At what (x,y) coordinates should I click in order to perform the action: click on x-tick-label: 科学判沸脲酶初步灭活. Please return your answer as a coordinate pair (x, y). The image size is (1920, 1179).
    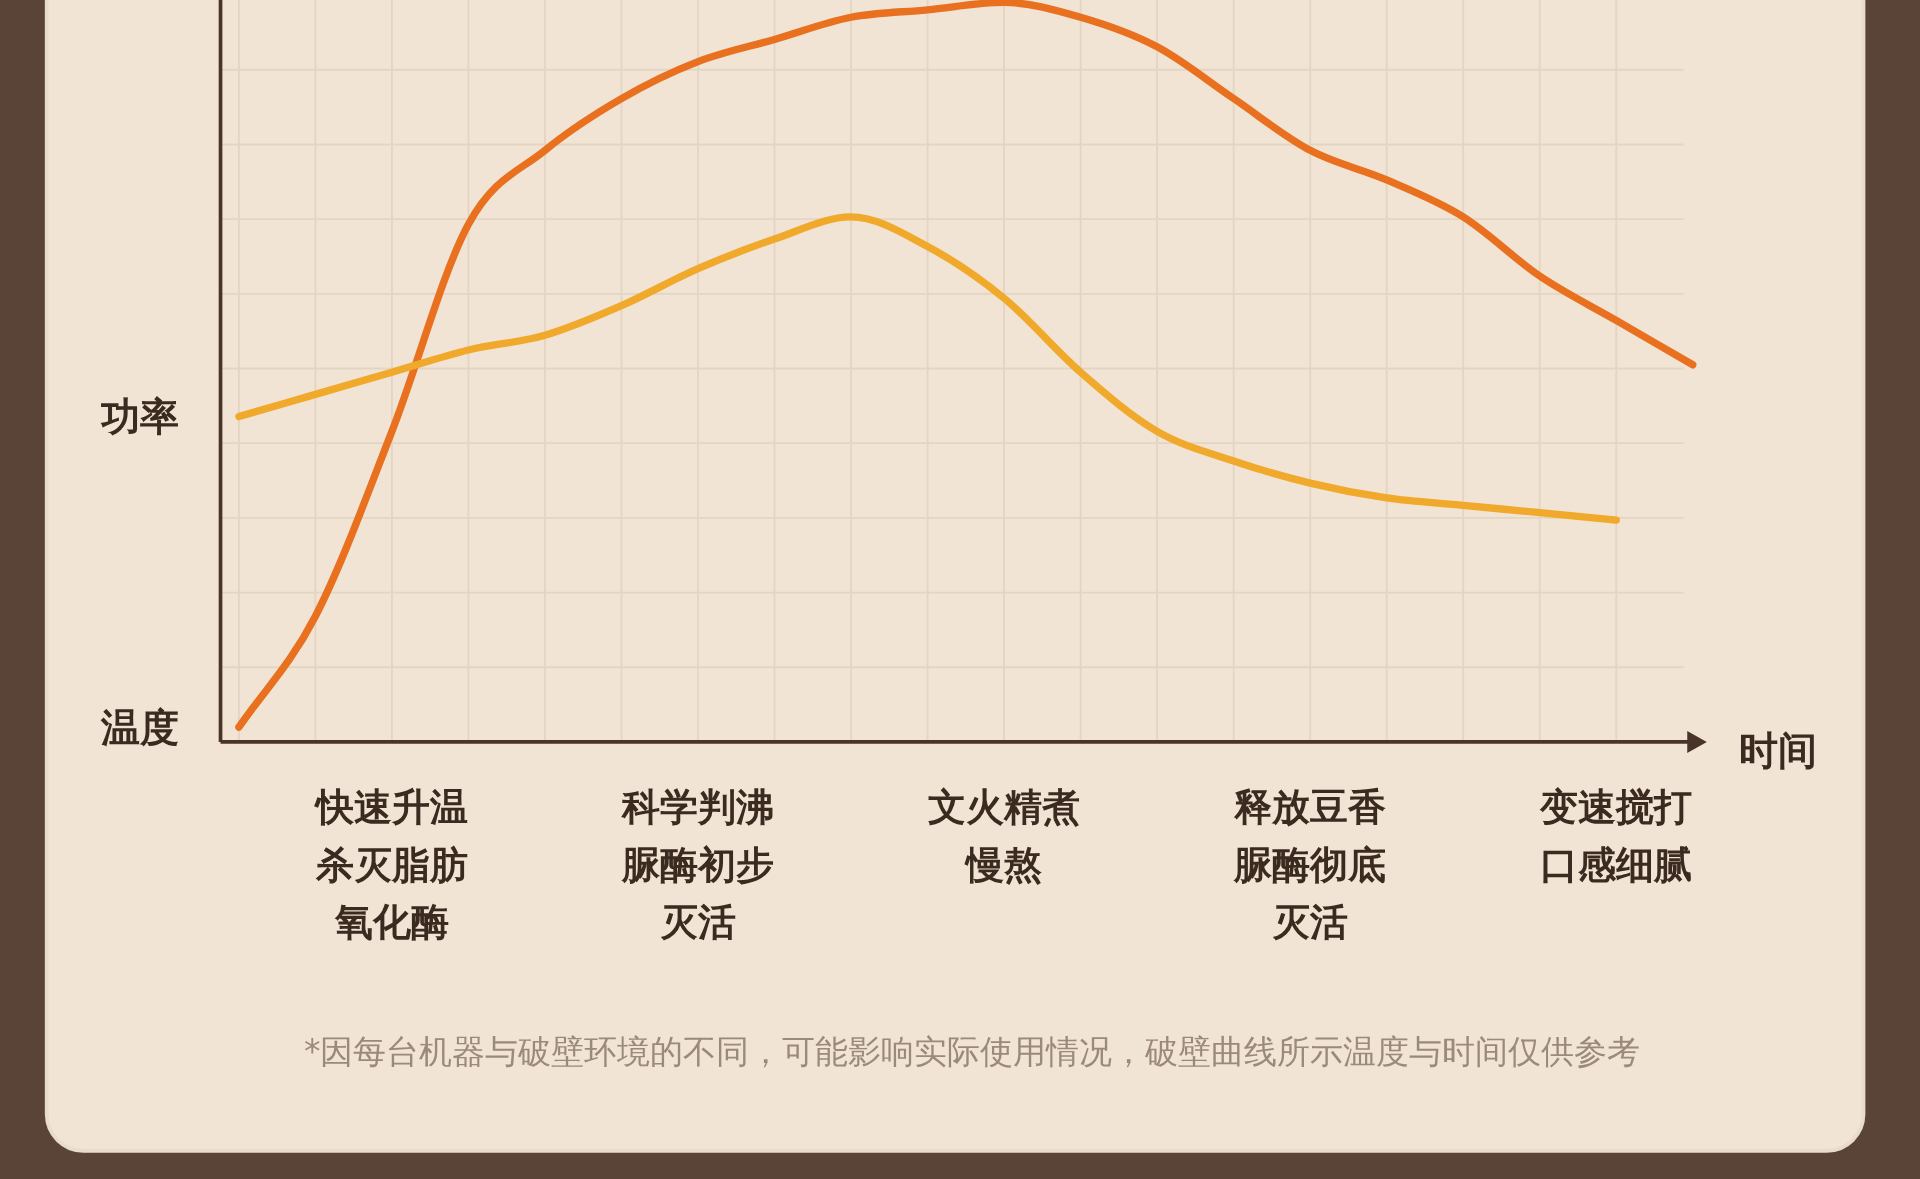
    Looking at the image, I should click on (697, 865).